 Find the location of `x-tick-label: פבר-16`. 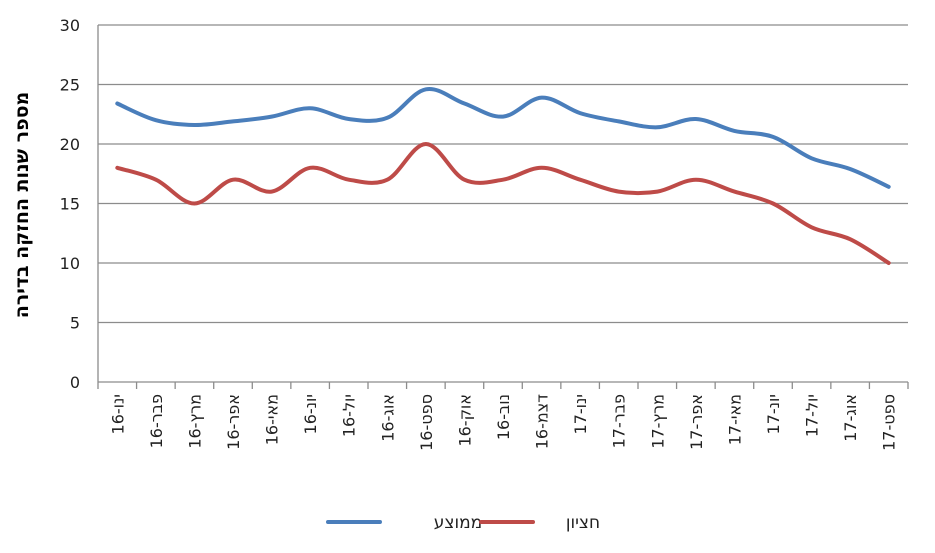

x-tick-label: פבר-16 is located at coordinates (156, 421).